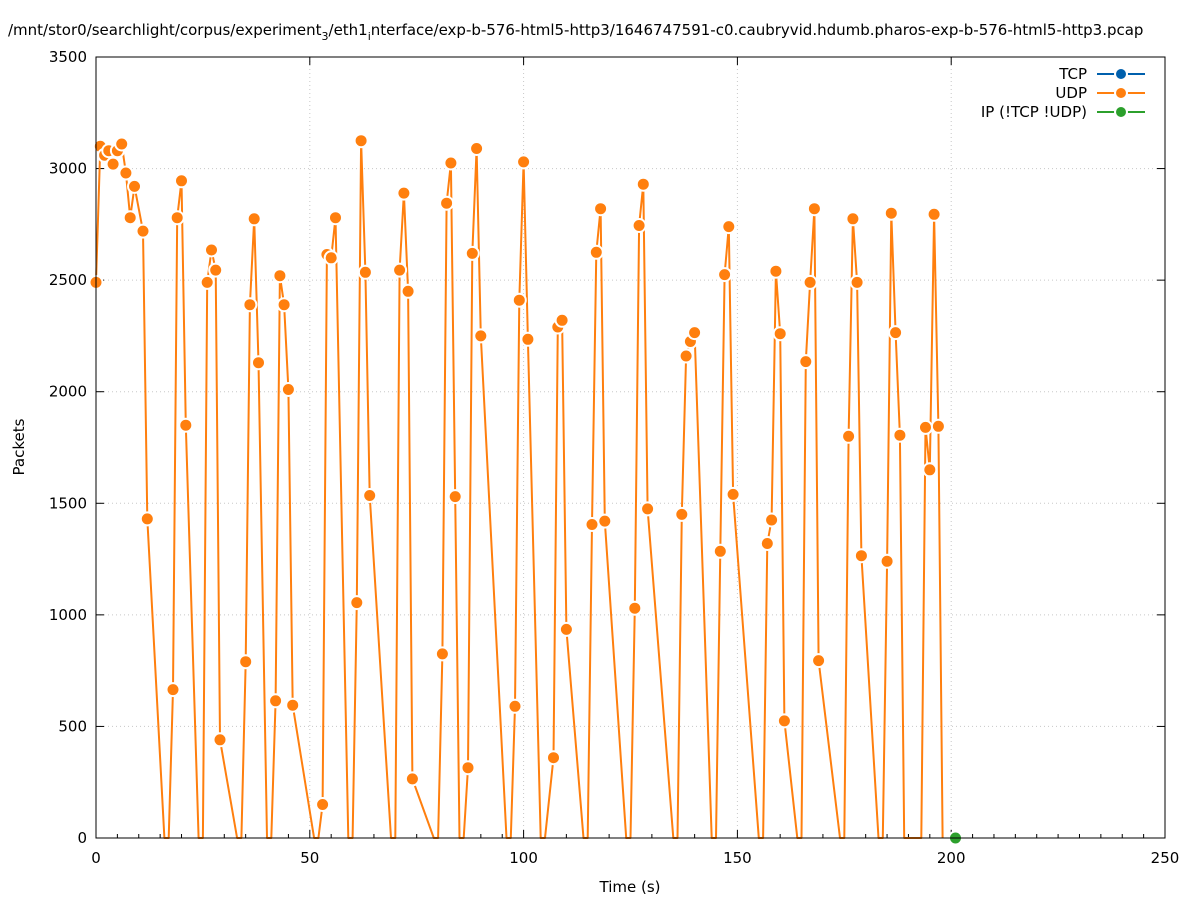  Describe the element at coordinates (72, 726) in the screenshot. I see `y-tick-label: 500` at that location.